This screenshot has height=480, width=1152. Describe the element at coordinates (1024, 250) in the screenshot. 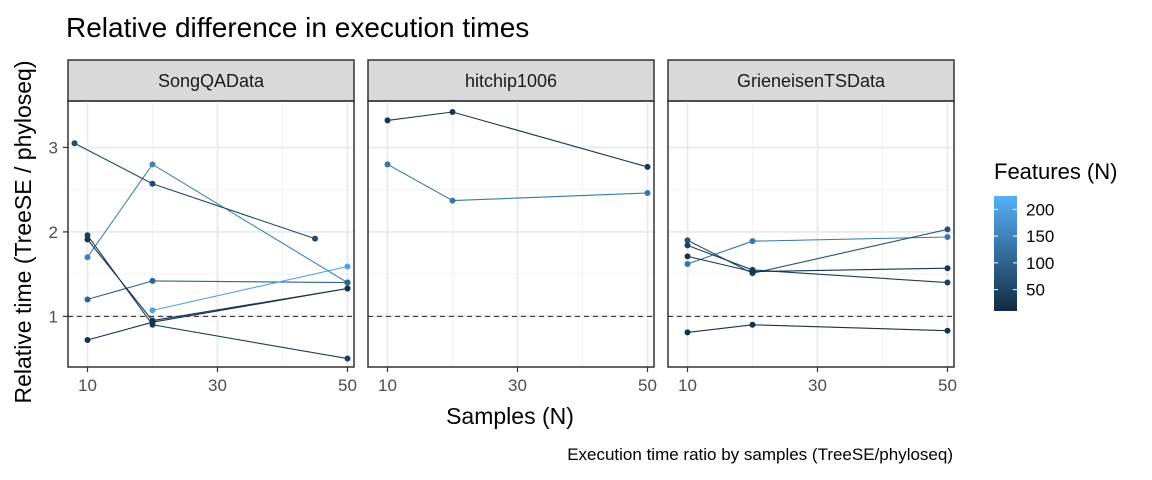

I see `legend-ticks: 50 100 150 200` at that location.